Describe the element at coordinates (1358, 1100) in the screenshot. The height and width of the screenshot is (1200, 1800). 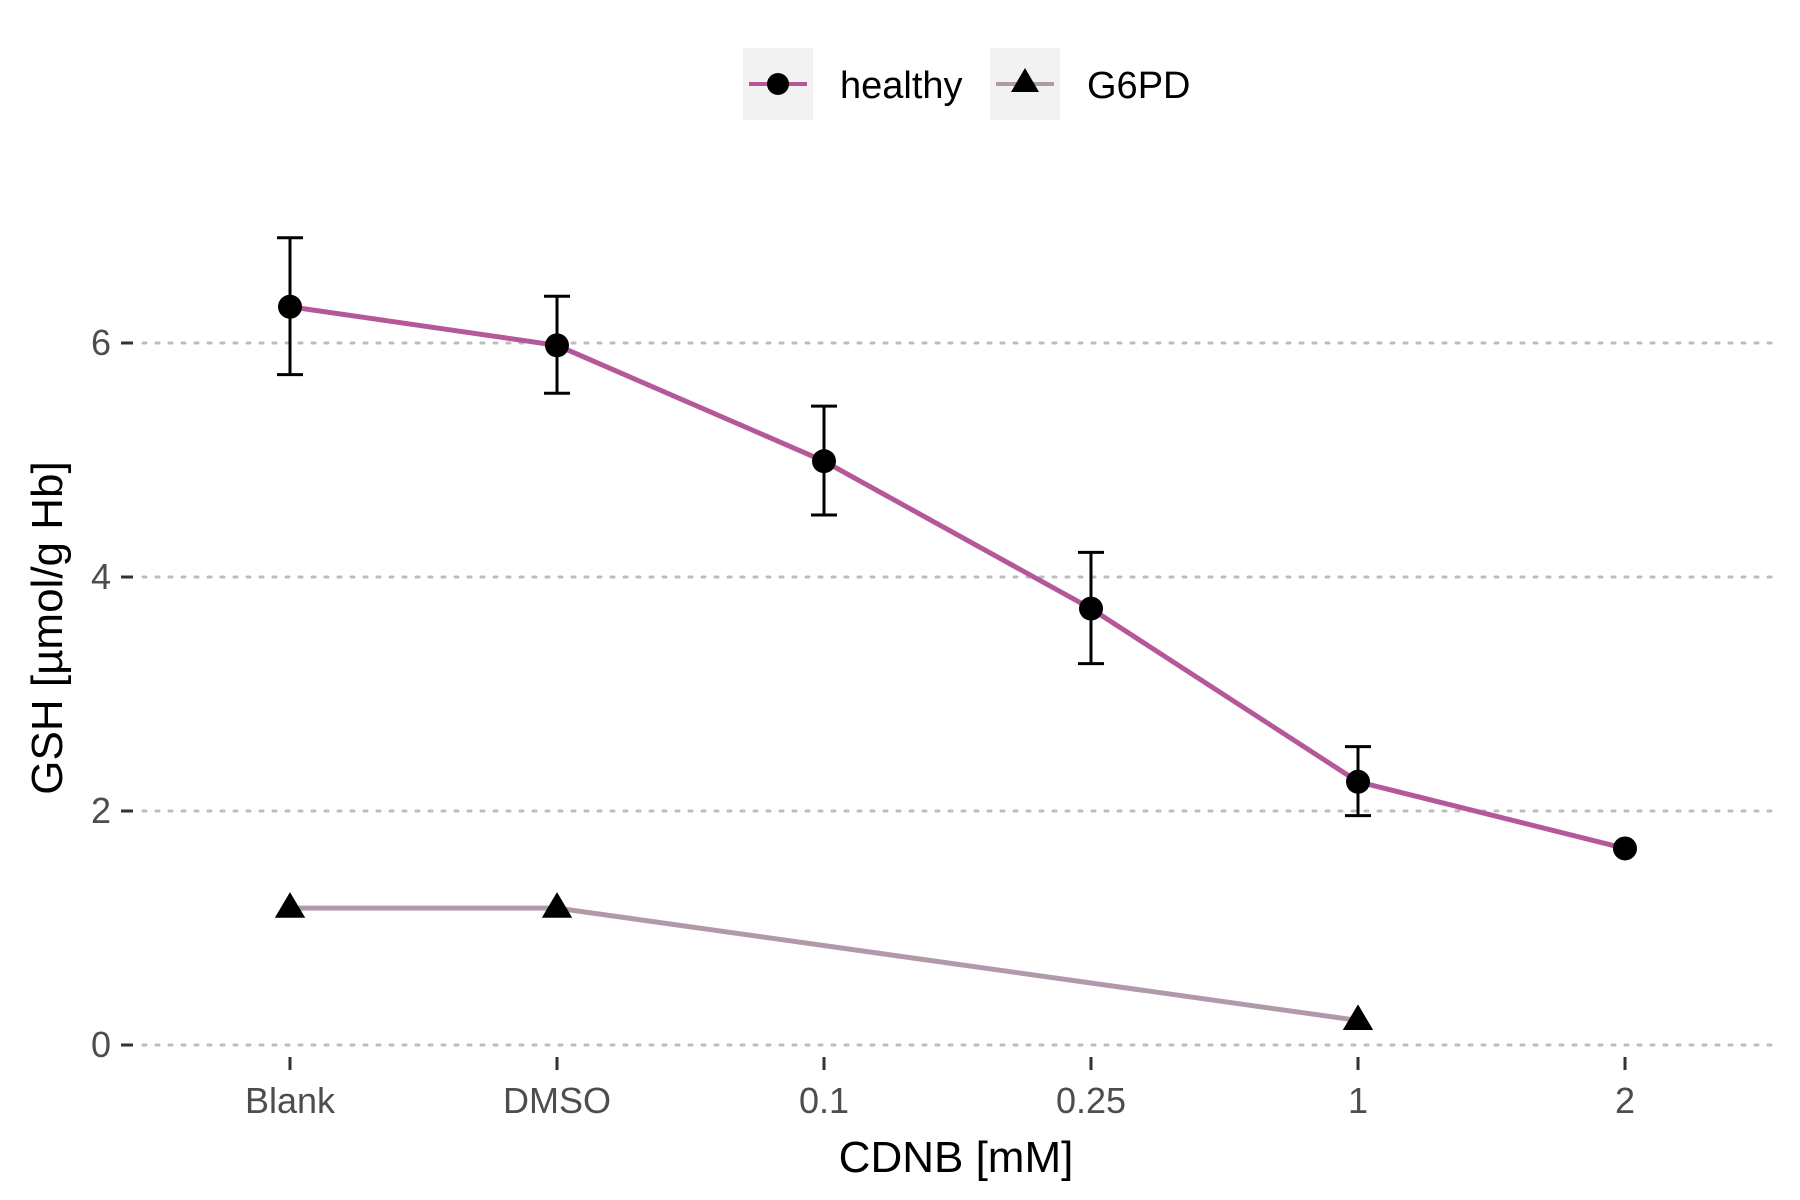
I see `x-tick-label-4: 1` at that location.